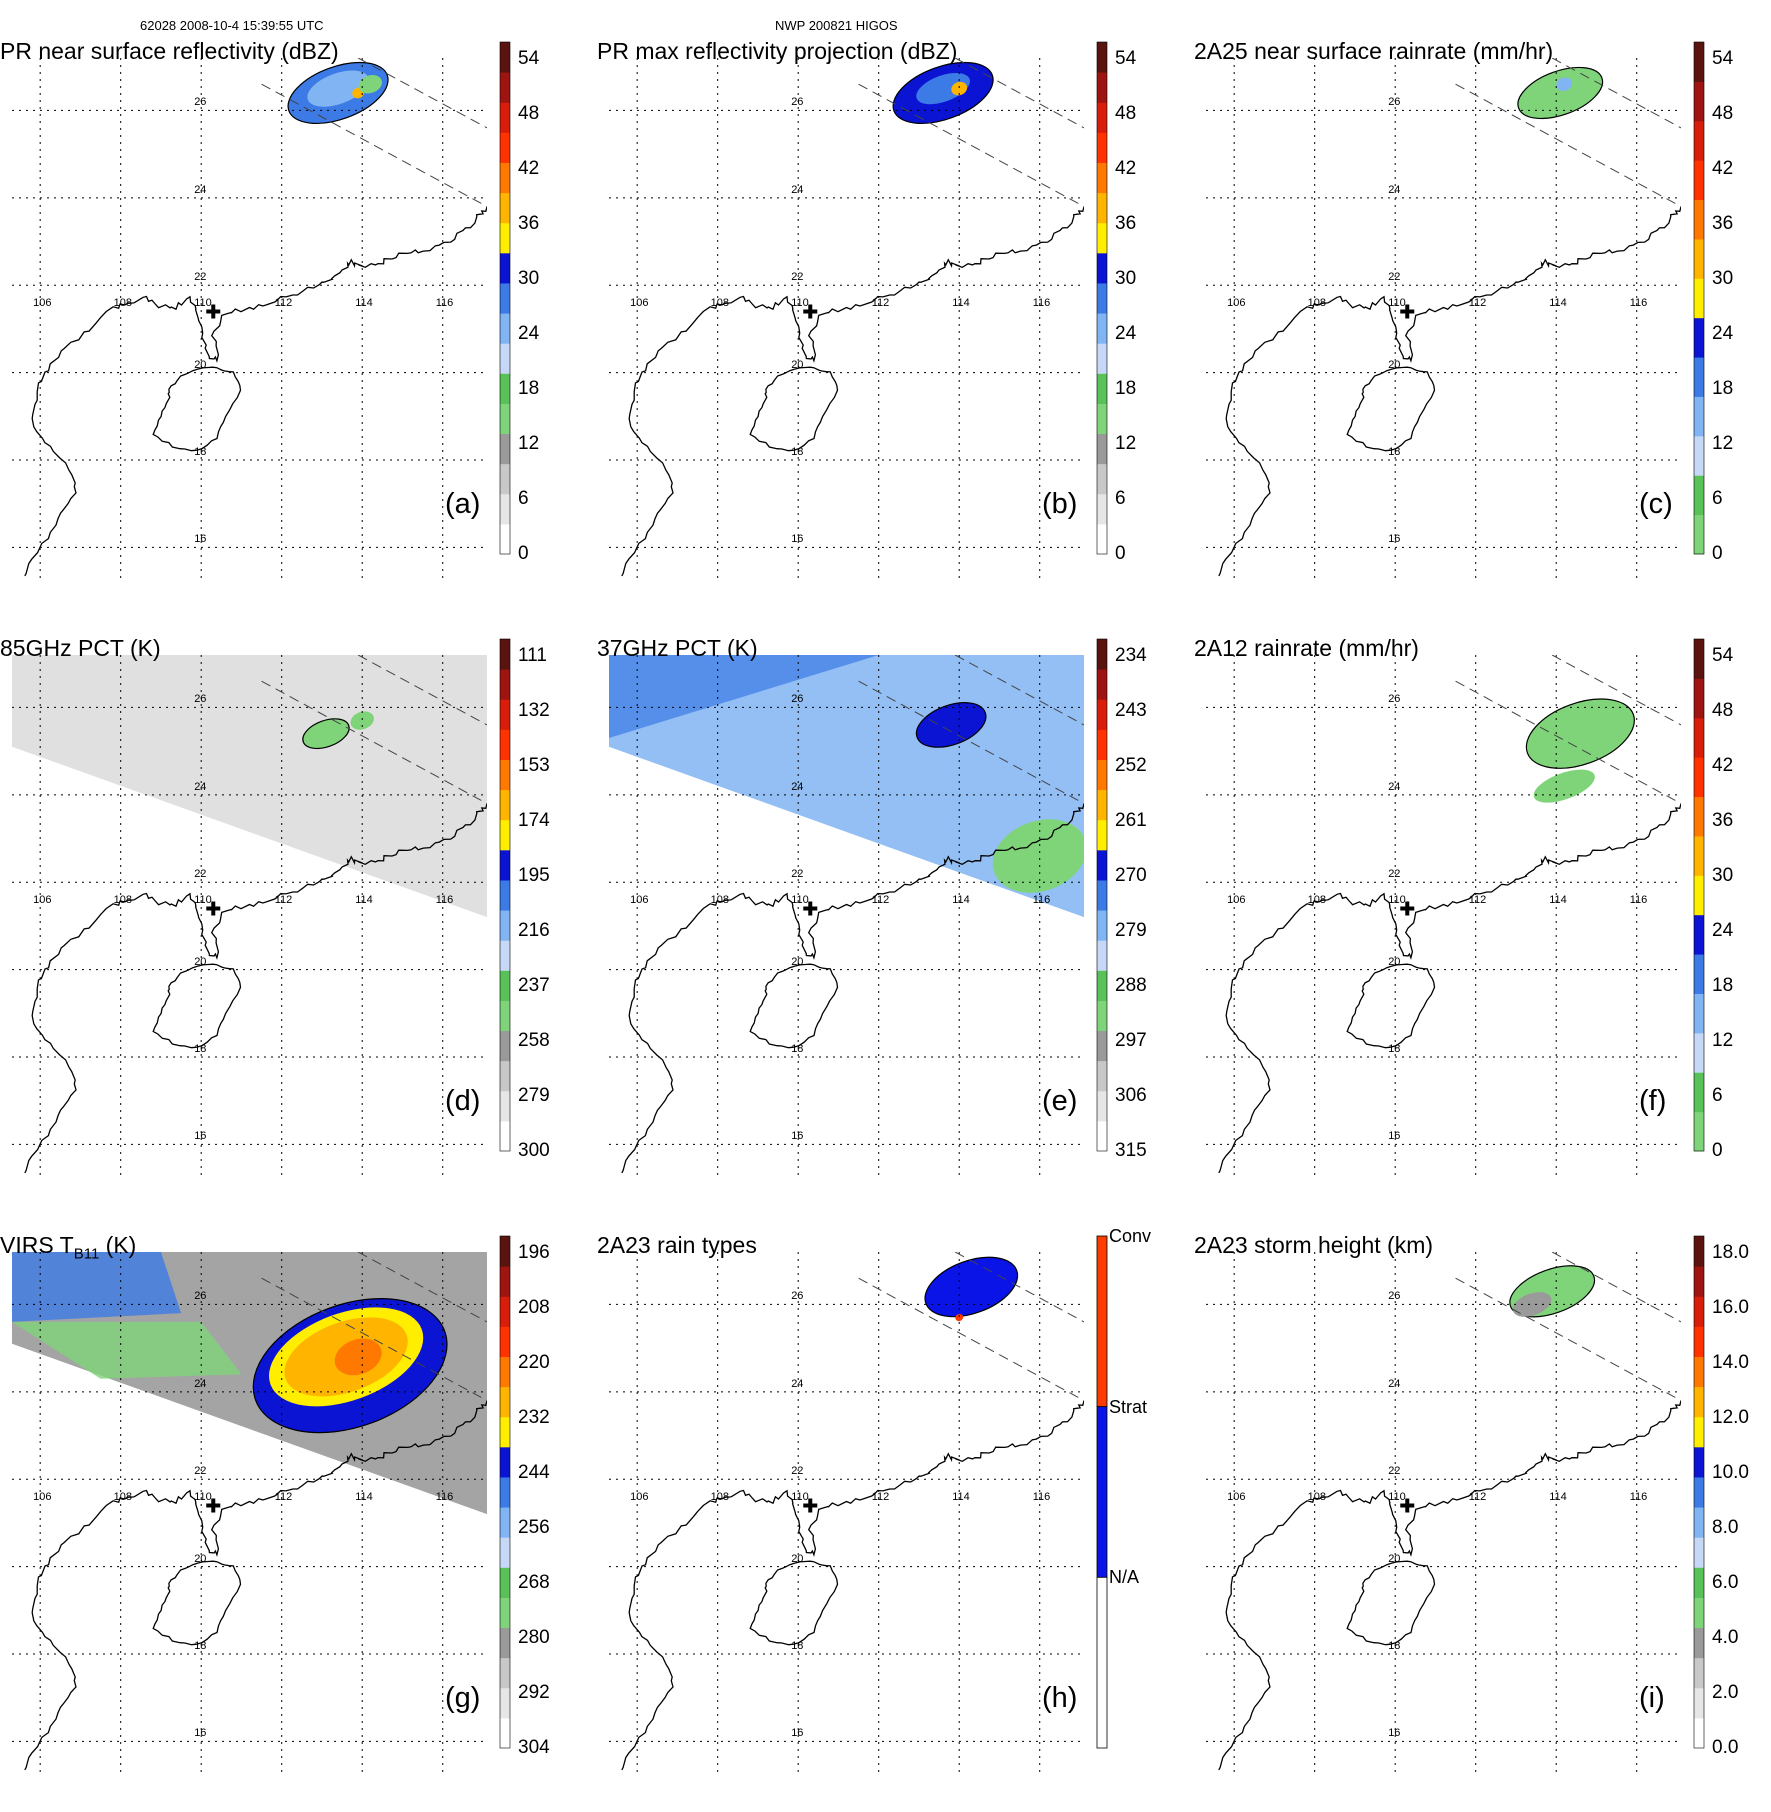 The image size is (1771, 1812). I want to click on panel-label: (g), so click(463, 1698).